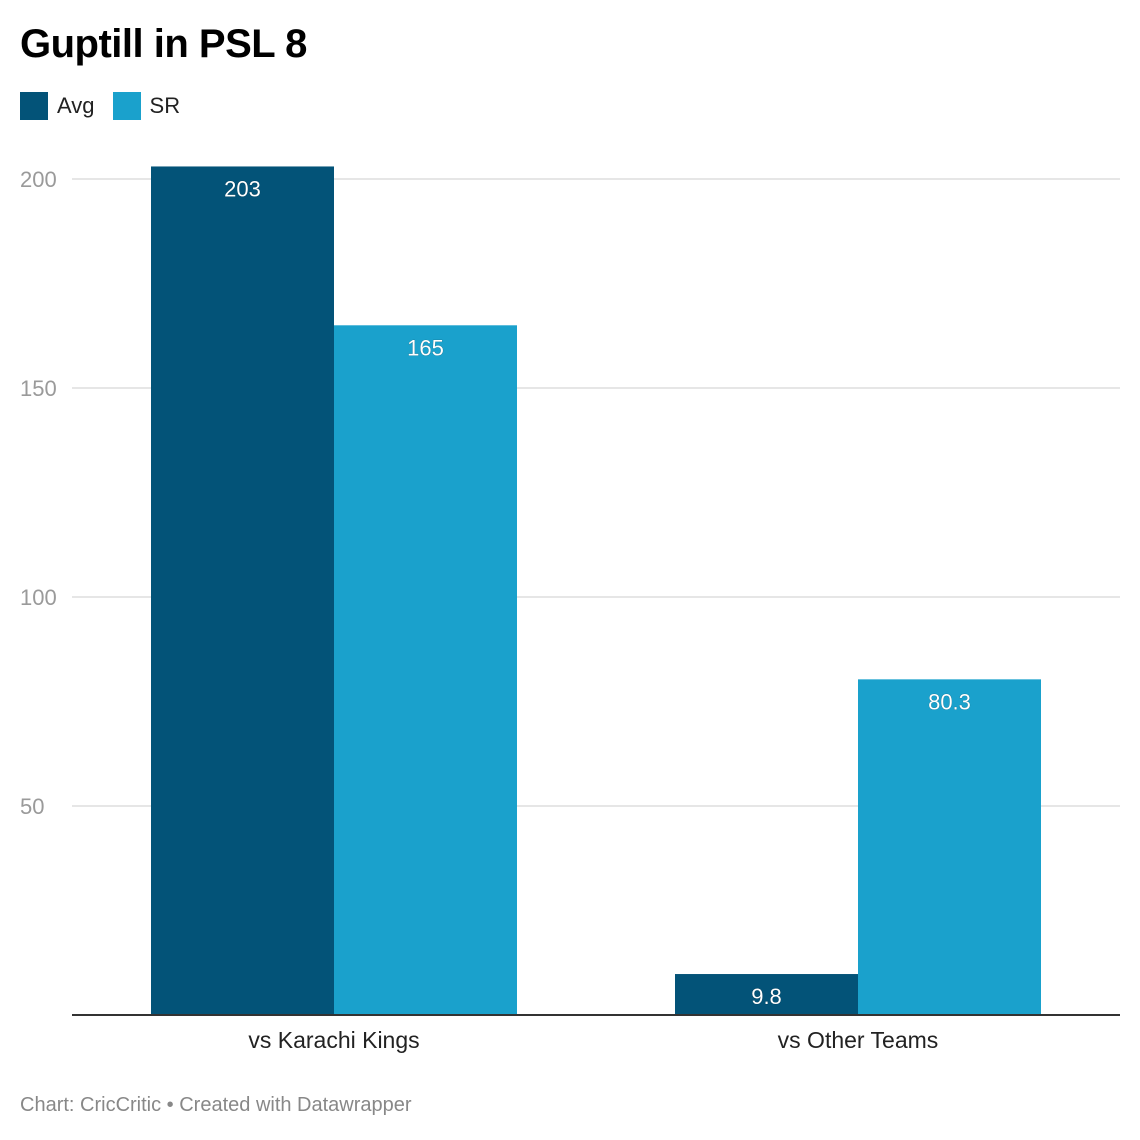 The width and height of the screenshot is (1140, 1140). I want to click on y-tick-label-100: 100, so click(38, 597).